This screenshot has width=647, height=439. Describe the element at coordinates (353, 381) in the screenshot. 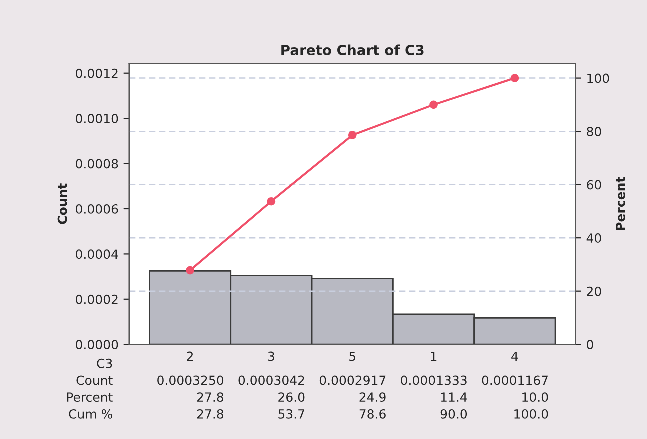

I see `data-label: 0.0002917` at that location.